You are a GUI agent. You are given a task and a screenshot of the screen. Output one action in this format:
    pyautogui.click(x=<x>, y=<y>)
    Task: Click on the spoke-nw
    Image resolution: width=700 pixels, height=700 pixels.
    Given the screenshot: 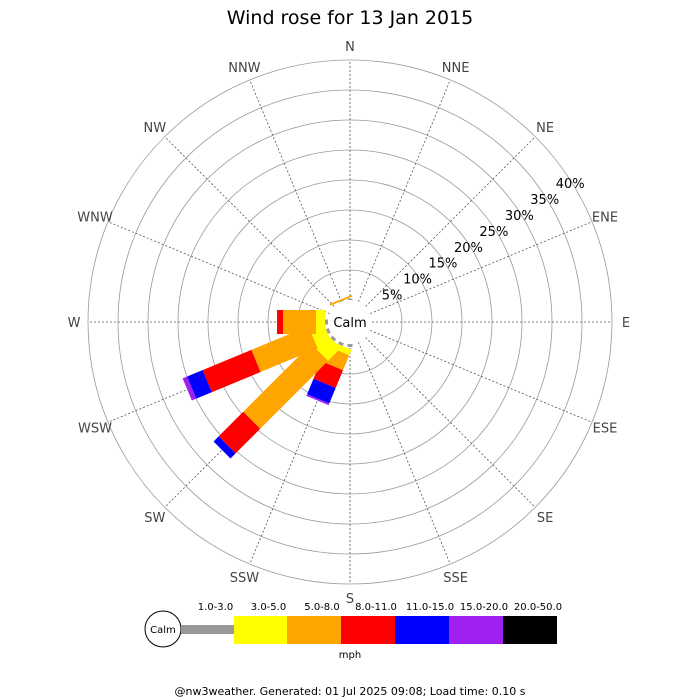 What is the action you would take?
    pyautogui.click(x=249, y=221)
    